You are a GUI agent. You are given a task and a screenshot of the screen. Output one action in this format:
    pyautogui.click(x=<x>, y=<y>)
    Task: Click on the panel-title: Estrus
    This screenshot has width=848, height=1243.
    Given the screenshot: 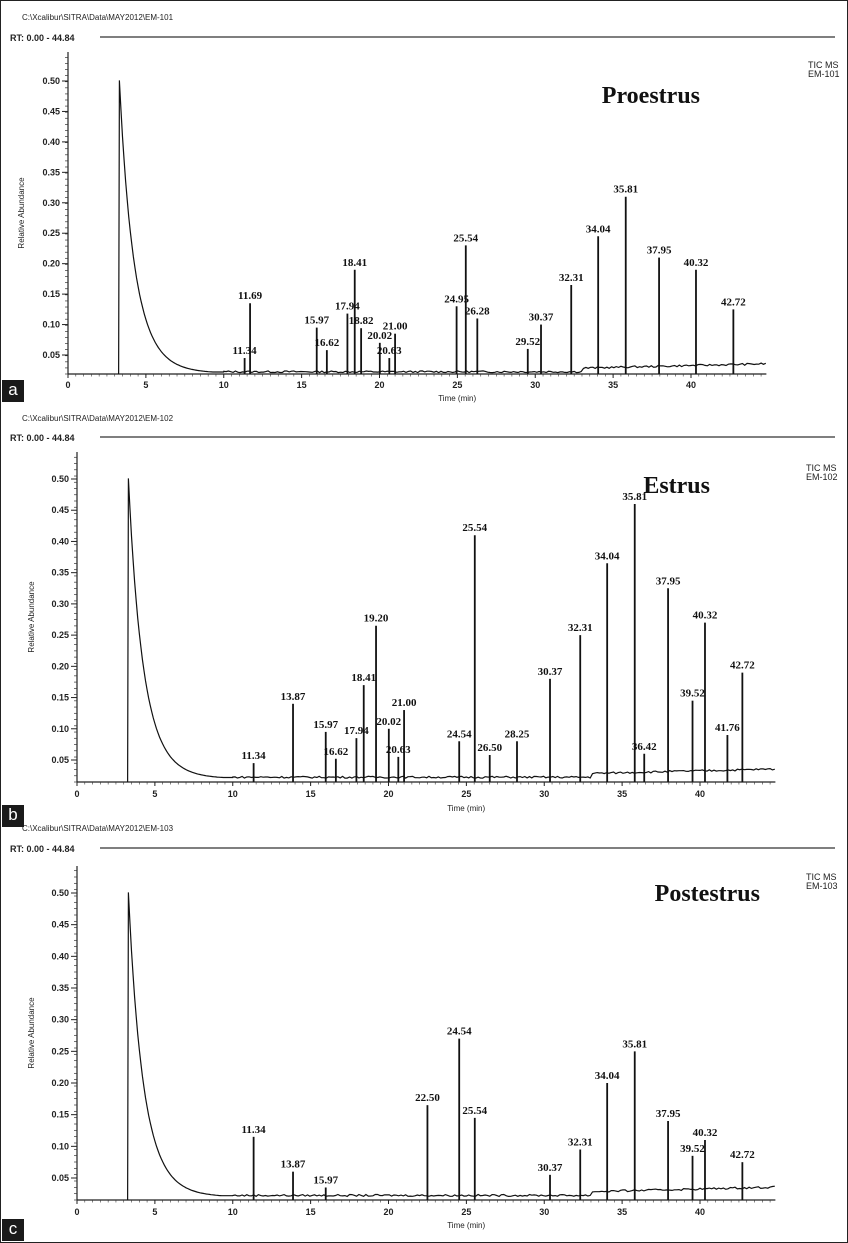 What is the action you would take?
    pyautogui.click(x=676, y=486)
    